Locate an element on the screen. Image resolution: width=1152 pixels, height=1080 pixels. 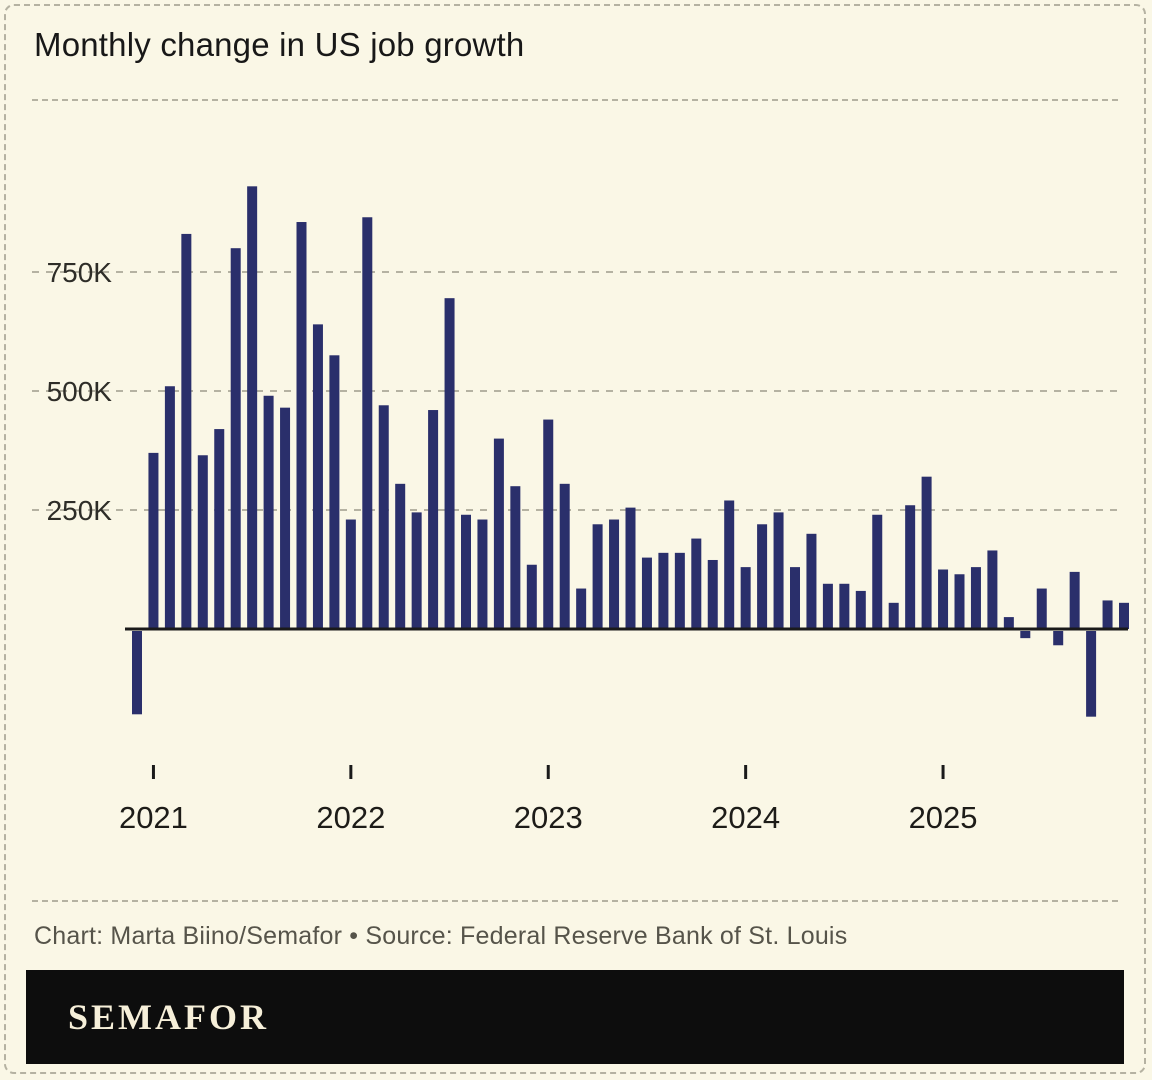
separator-bottom is located at coordinates (575, 901).